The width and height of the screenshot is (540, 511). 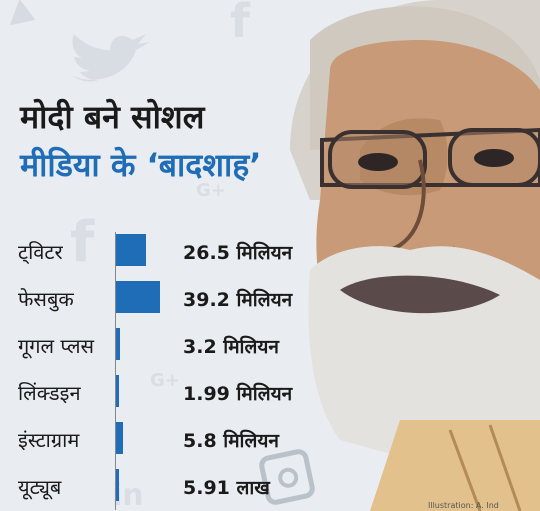 I want to click on category-label: ट्विटर, so click(x=40, y=252).